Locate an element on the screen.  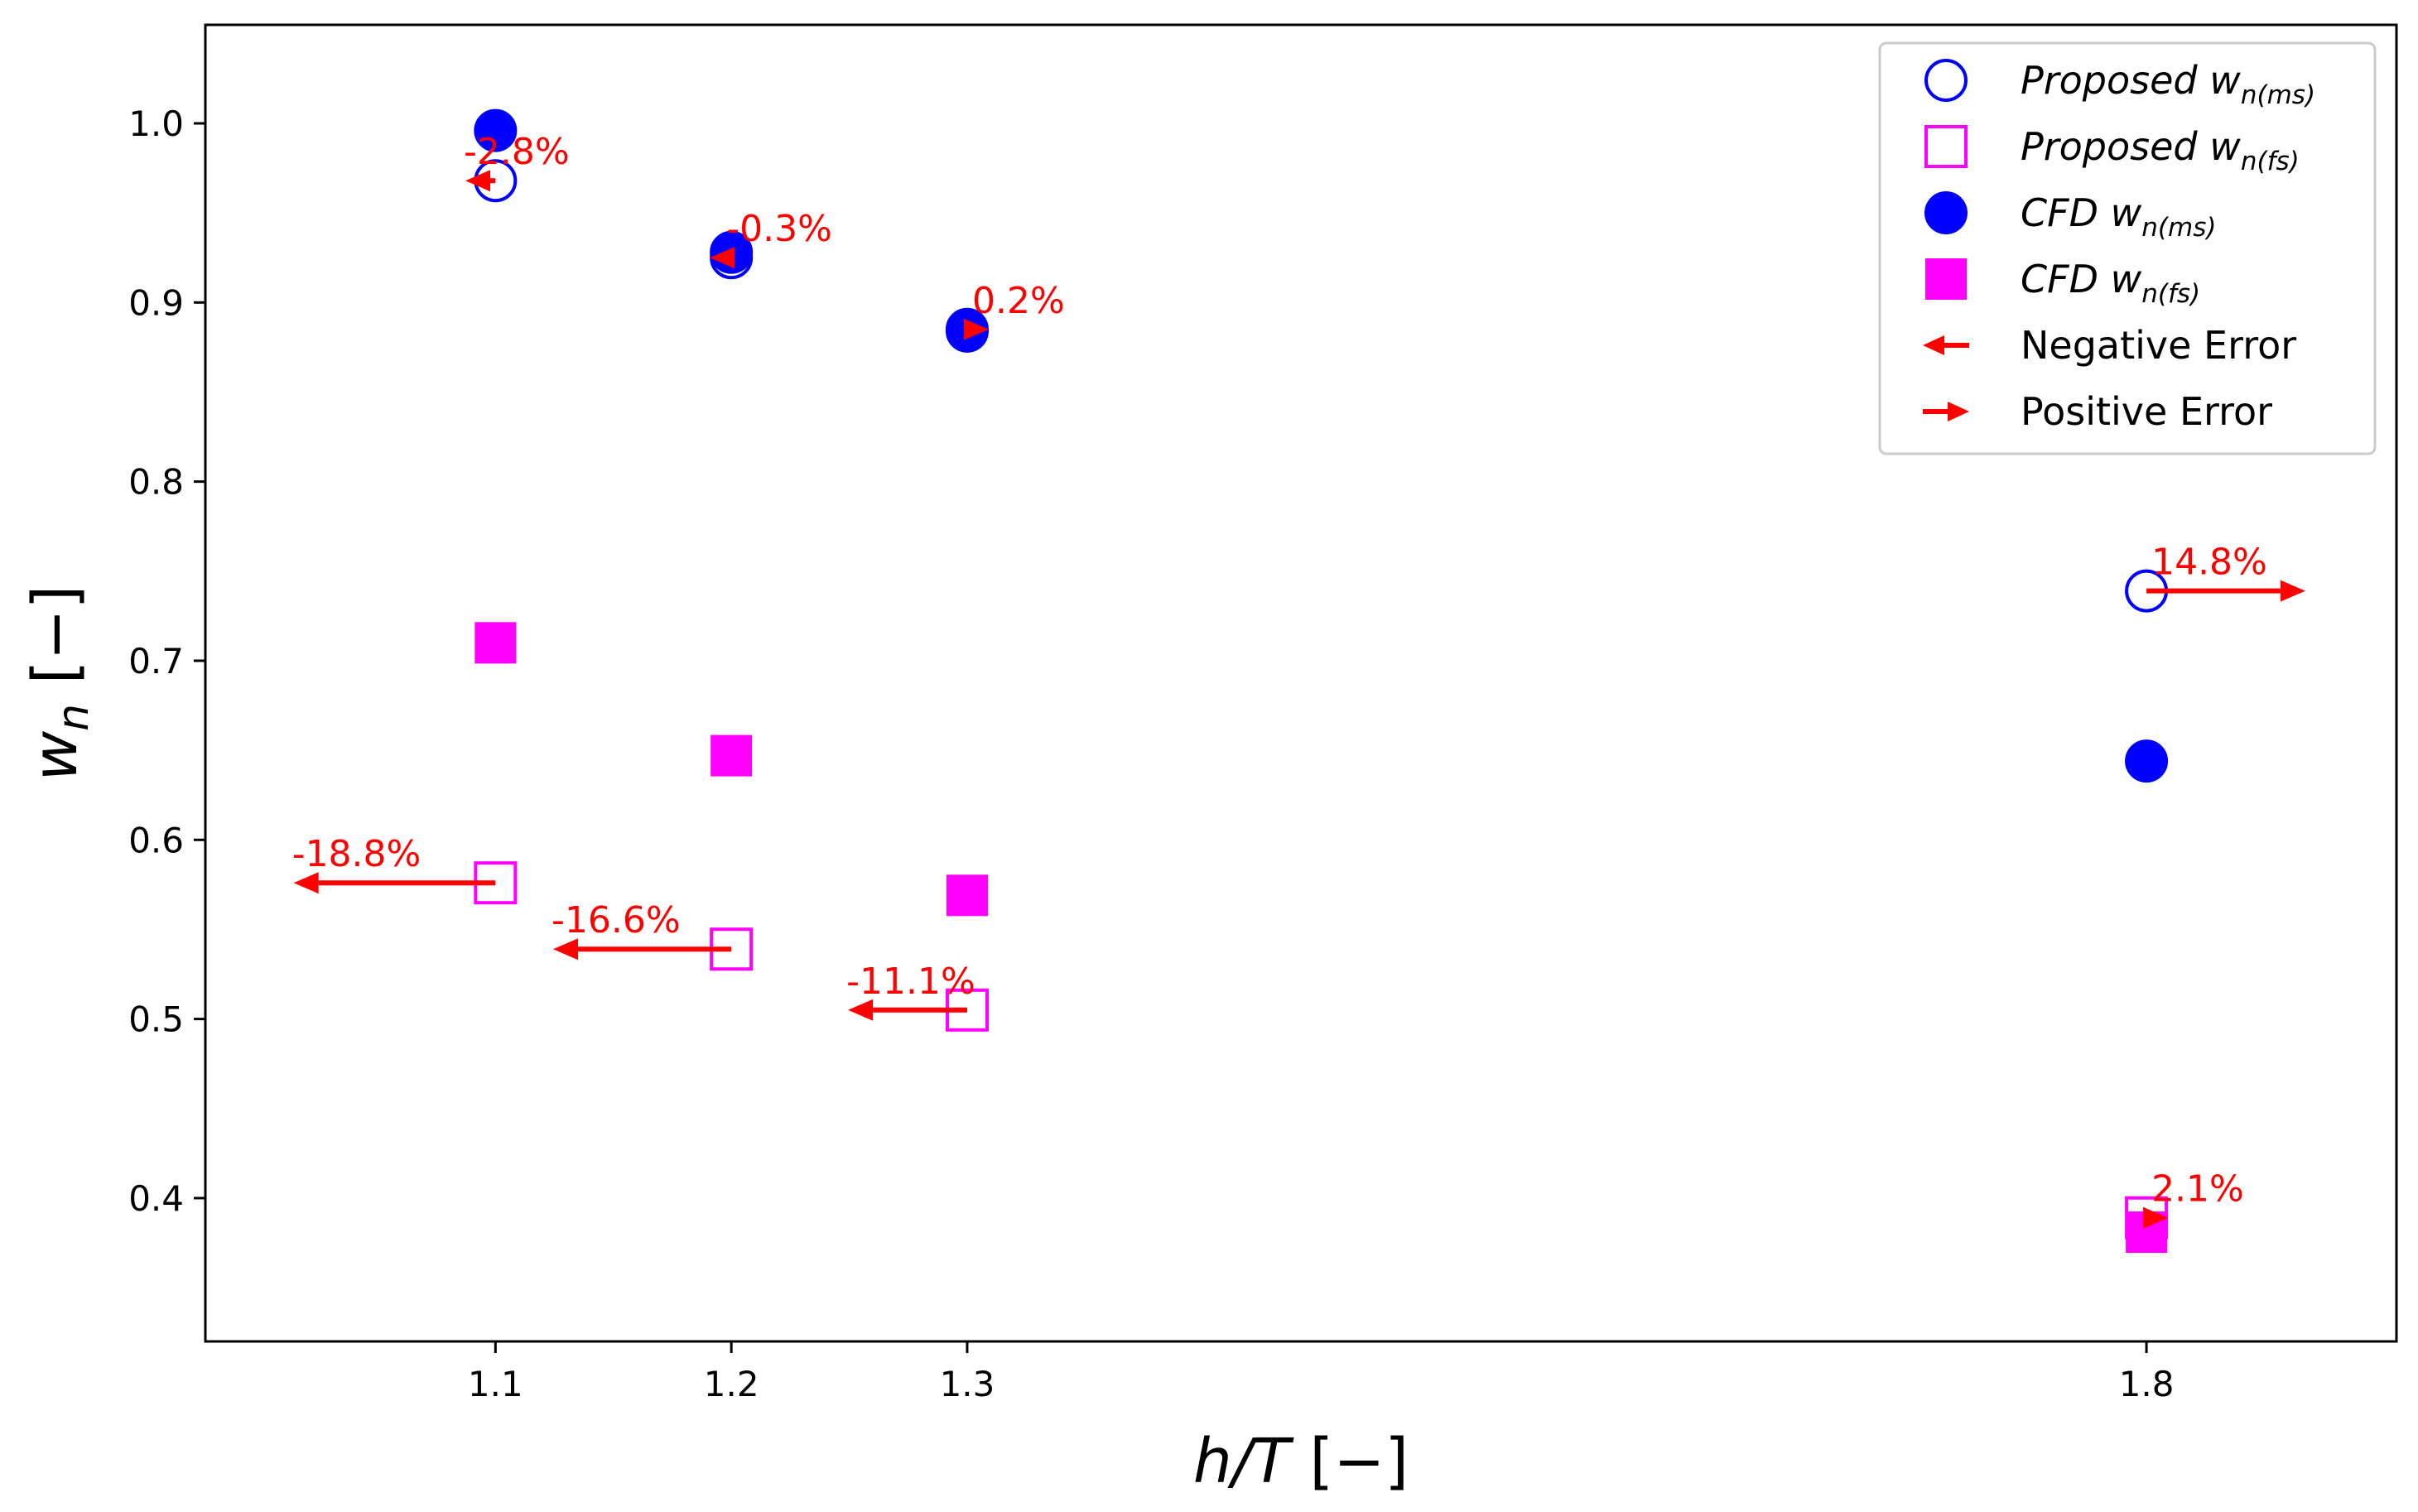
x-axis-var: h/T is located at coordinates (1244, 1461).